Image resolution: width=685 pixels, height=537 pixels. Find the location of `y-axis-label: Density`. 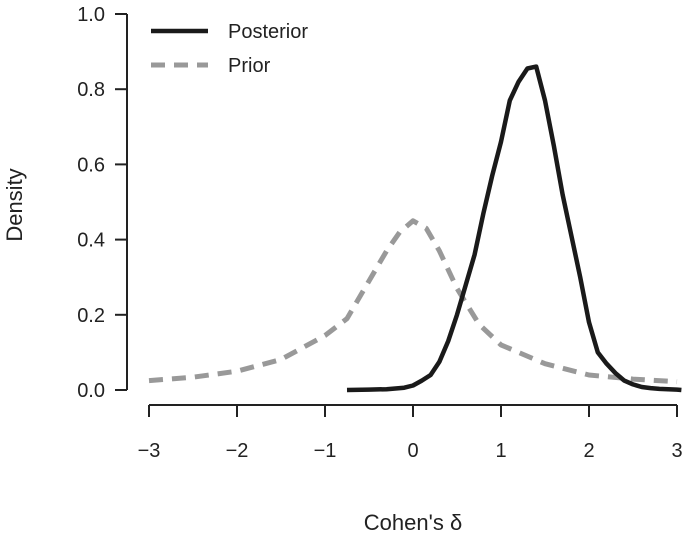

y-axis-label: Density is located at coordinates (14, 204).